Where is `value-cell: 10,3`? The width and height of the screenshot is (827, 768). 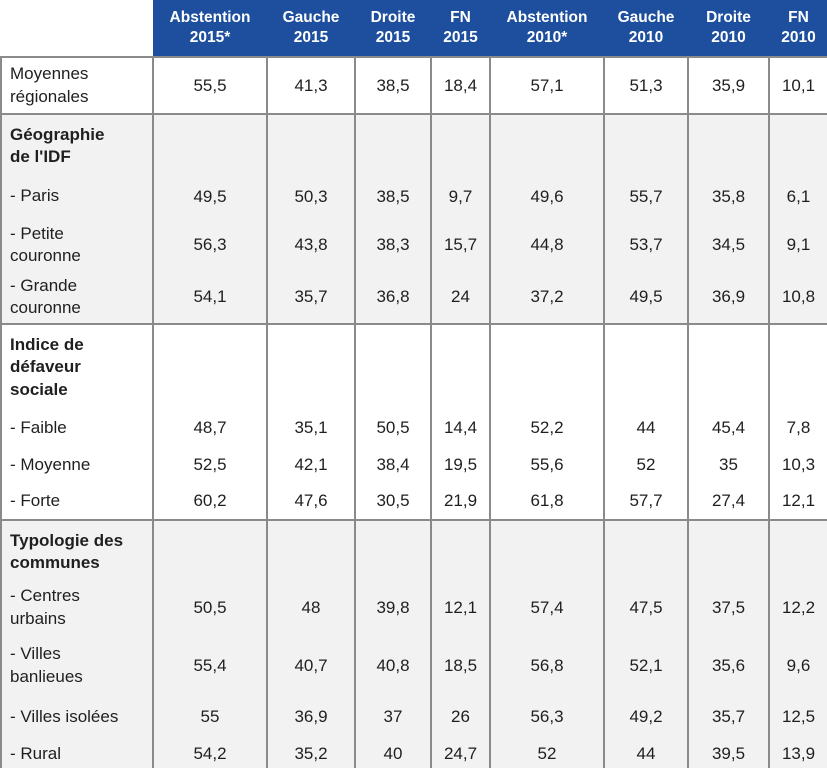
value-cell: 10,3 is located at coordinates (797, 465).